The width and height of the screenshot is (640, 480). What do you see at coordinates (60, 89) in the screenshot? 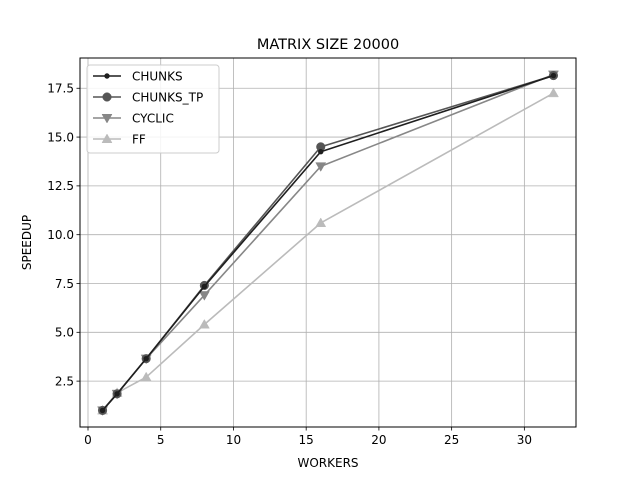
I see `y-tick-label: 17.5` at bounding box center [60, 89].